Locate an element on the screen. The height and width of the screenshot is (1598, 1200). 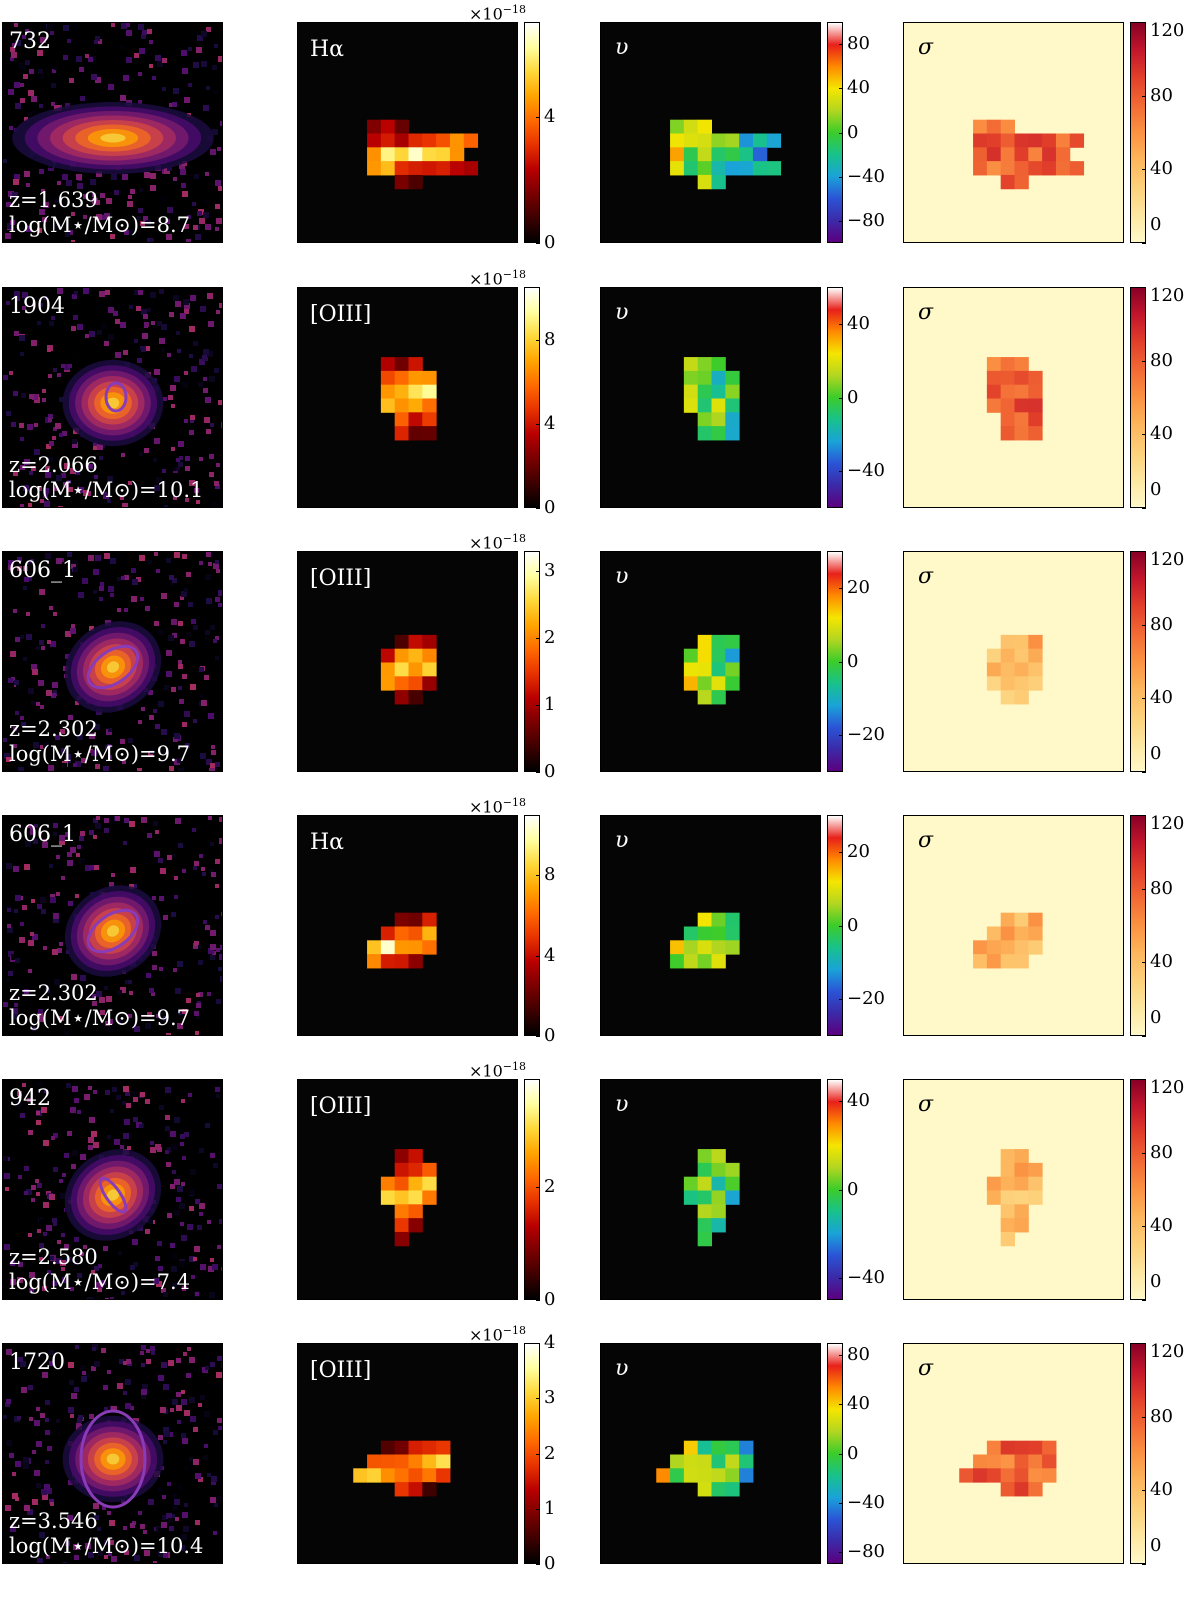
flux-tick-label: 0 is located at coordinates (550, 242).